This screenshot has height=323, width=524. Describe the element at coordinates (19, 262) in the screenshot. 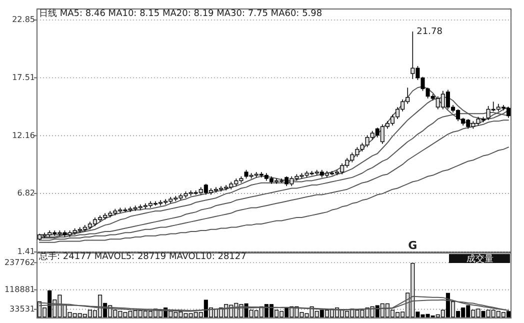

I see `y-tick-label: 237762` at that location.